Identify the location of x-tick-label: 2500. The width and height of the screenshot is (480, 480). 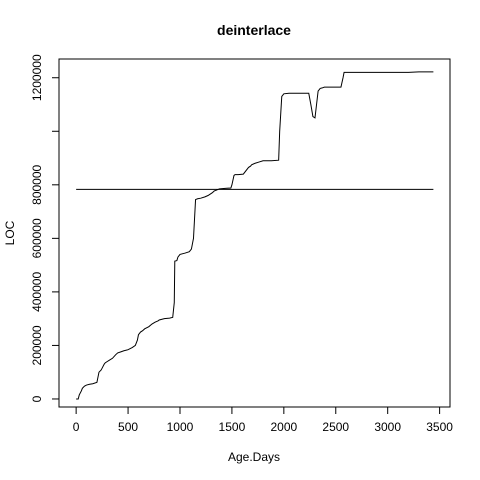
(335, 427).